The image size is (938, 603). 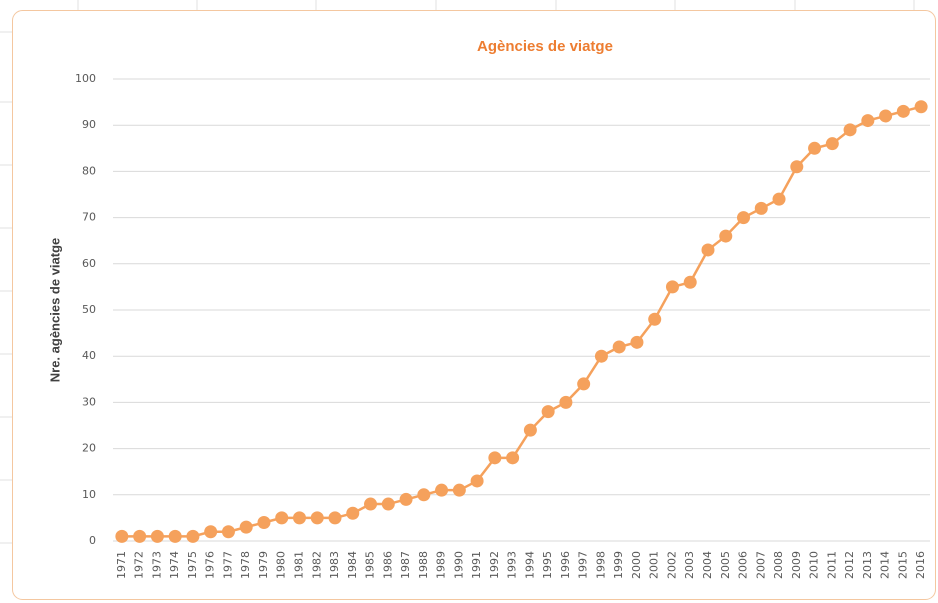 What do you see at coordinates (85, 78) in the screenshot?
I see `y-tick-label: 100` at bounding box center [85, 78].